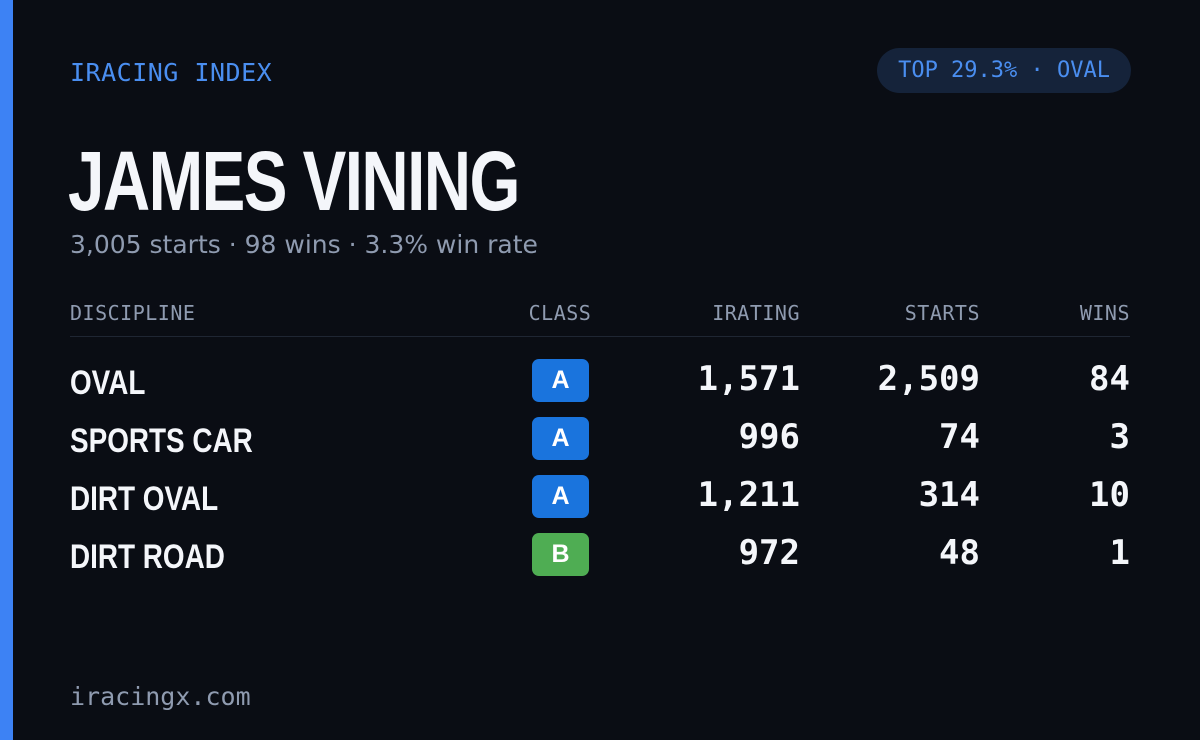 Image resolution: width=1200 pixels, height=740 pixels. Describe the element at coordinates (1119, 553) in the screenshot. I see `wins-value: 1` at that location.